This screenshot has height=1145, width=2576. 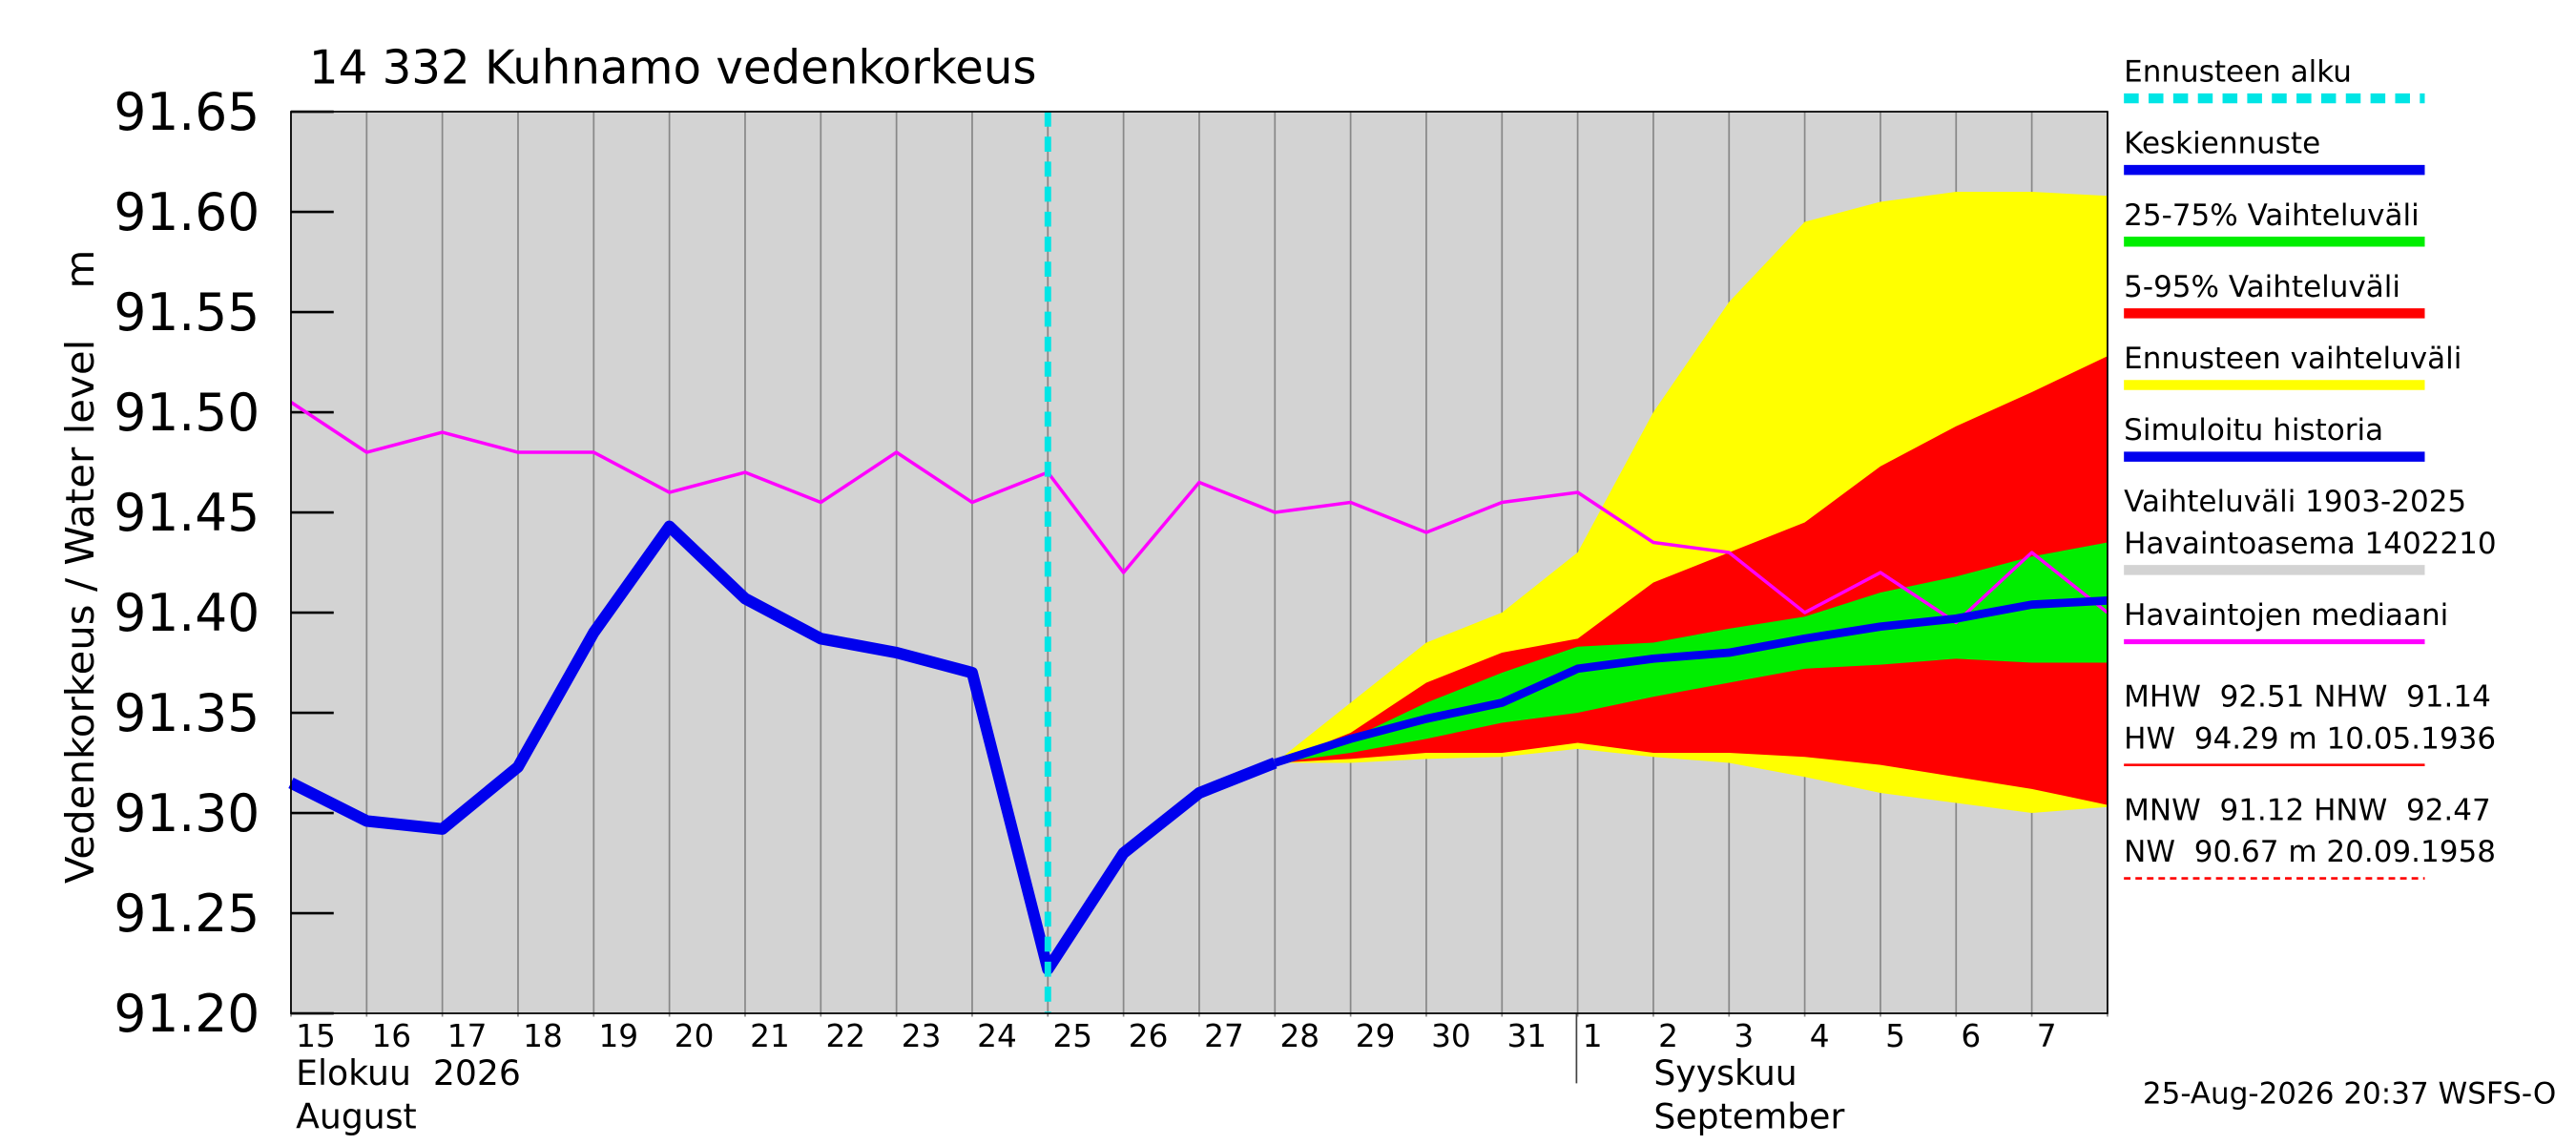 I want to click on x-tick-label: 15, so click(x=316, y=1035).